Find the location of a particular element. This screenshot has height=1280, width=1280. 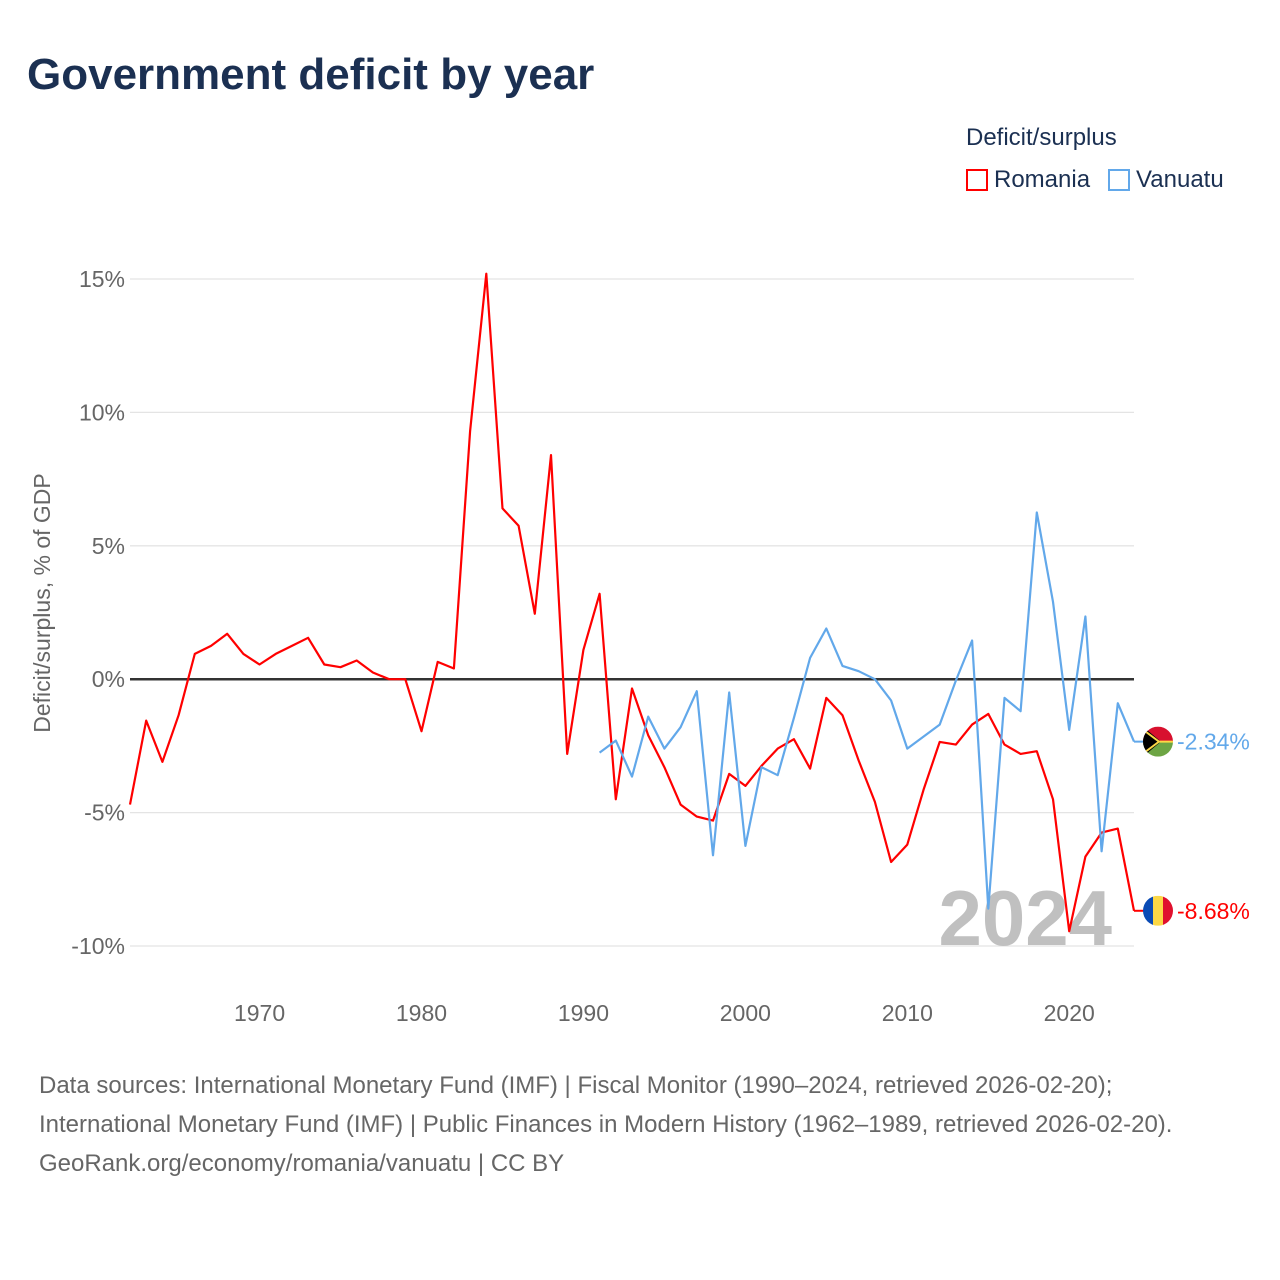

x-tick-label: 2020 is located at coordinates (1069, 1013).